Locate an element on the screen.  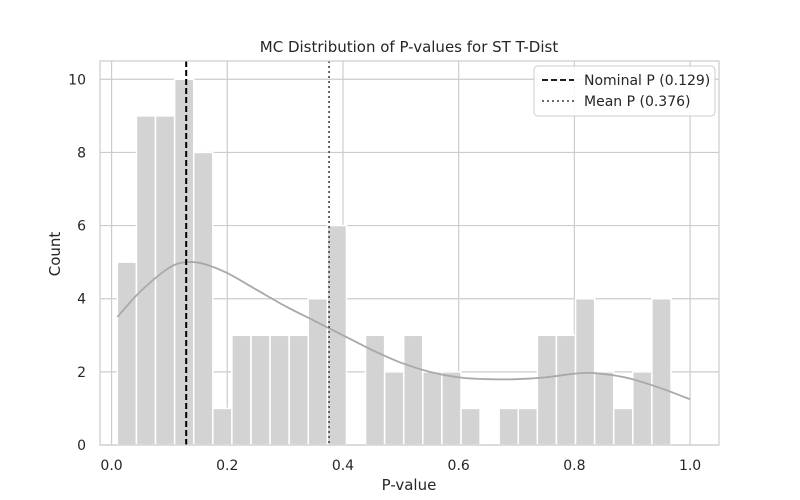
x-axis-label: P-value is located at coordinates (409, 485).